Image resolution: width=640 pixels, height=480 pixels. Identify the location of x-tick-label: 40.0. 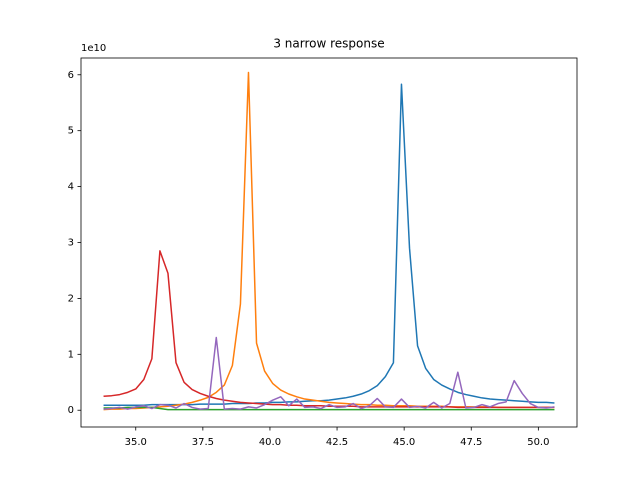
(270, 442).